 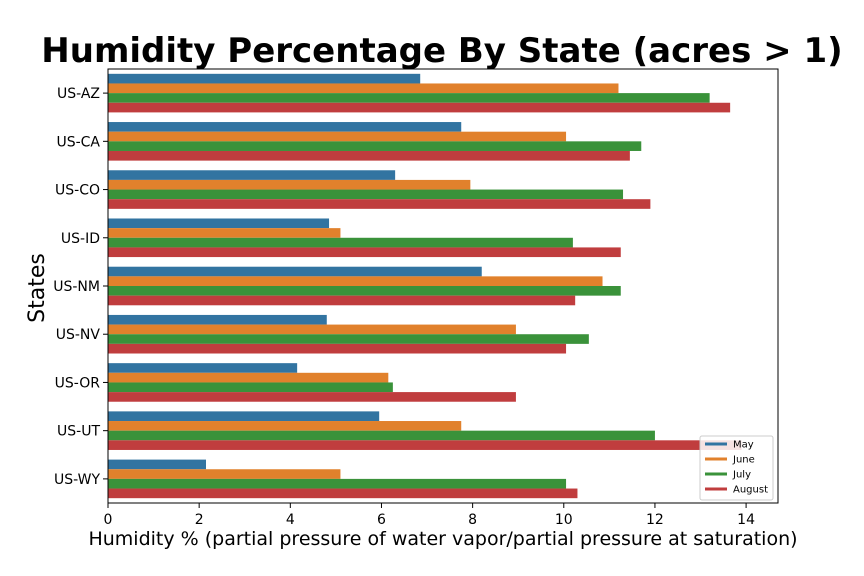 I want to click on bar-us-id-august, so click(x=364, y=252).